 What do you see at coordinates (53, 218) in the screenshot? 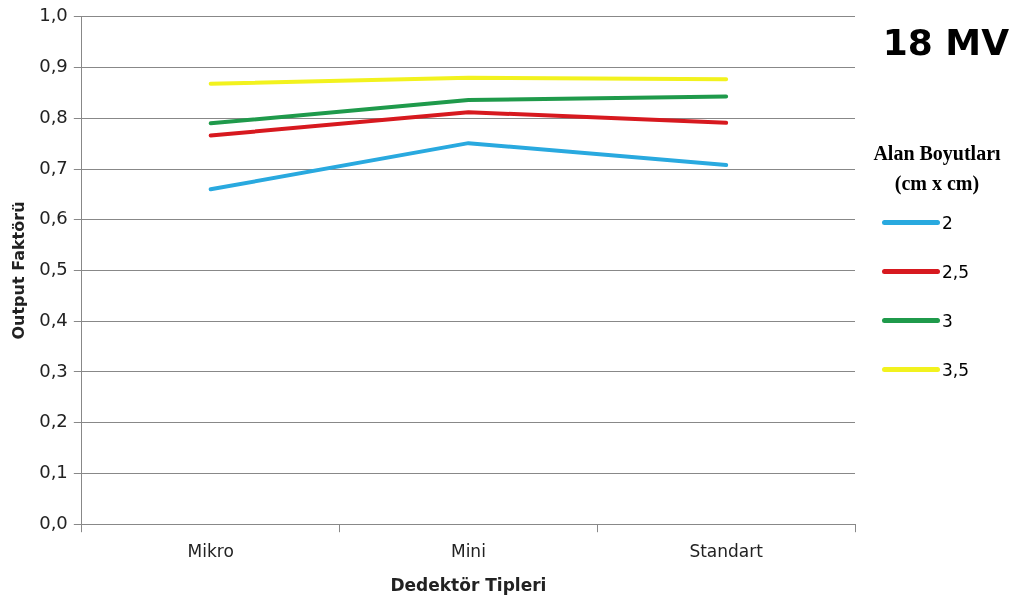
I see `y-tick-label: 0,6` at bounding box center [53, 218].